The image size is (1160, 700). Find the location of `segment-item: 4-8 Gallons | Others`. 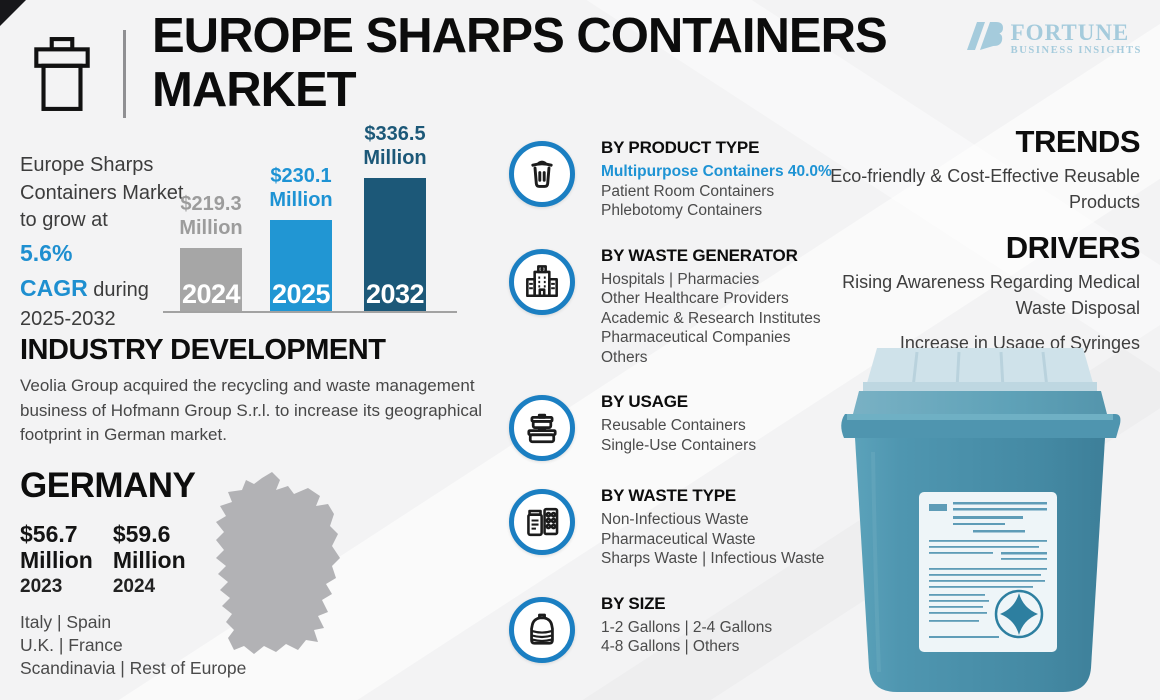

segment-item: 4-8 Gallons | Others is located at coordinates (670, 646).